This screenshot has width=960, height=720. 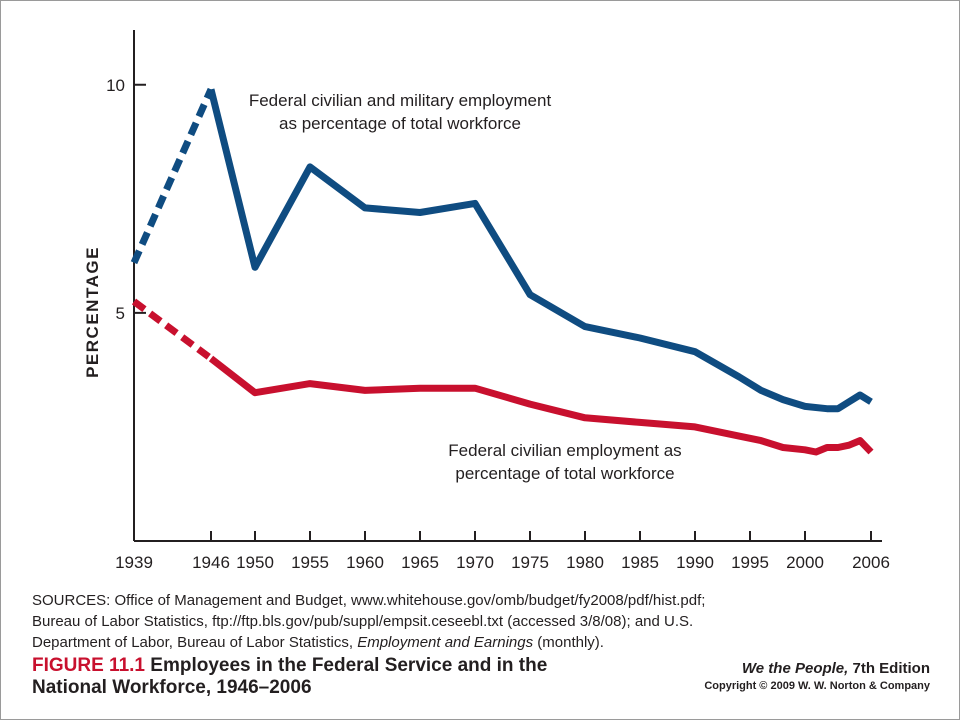 I want to click on x-tick-label: 1970, so click(x=475, y=562).